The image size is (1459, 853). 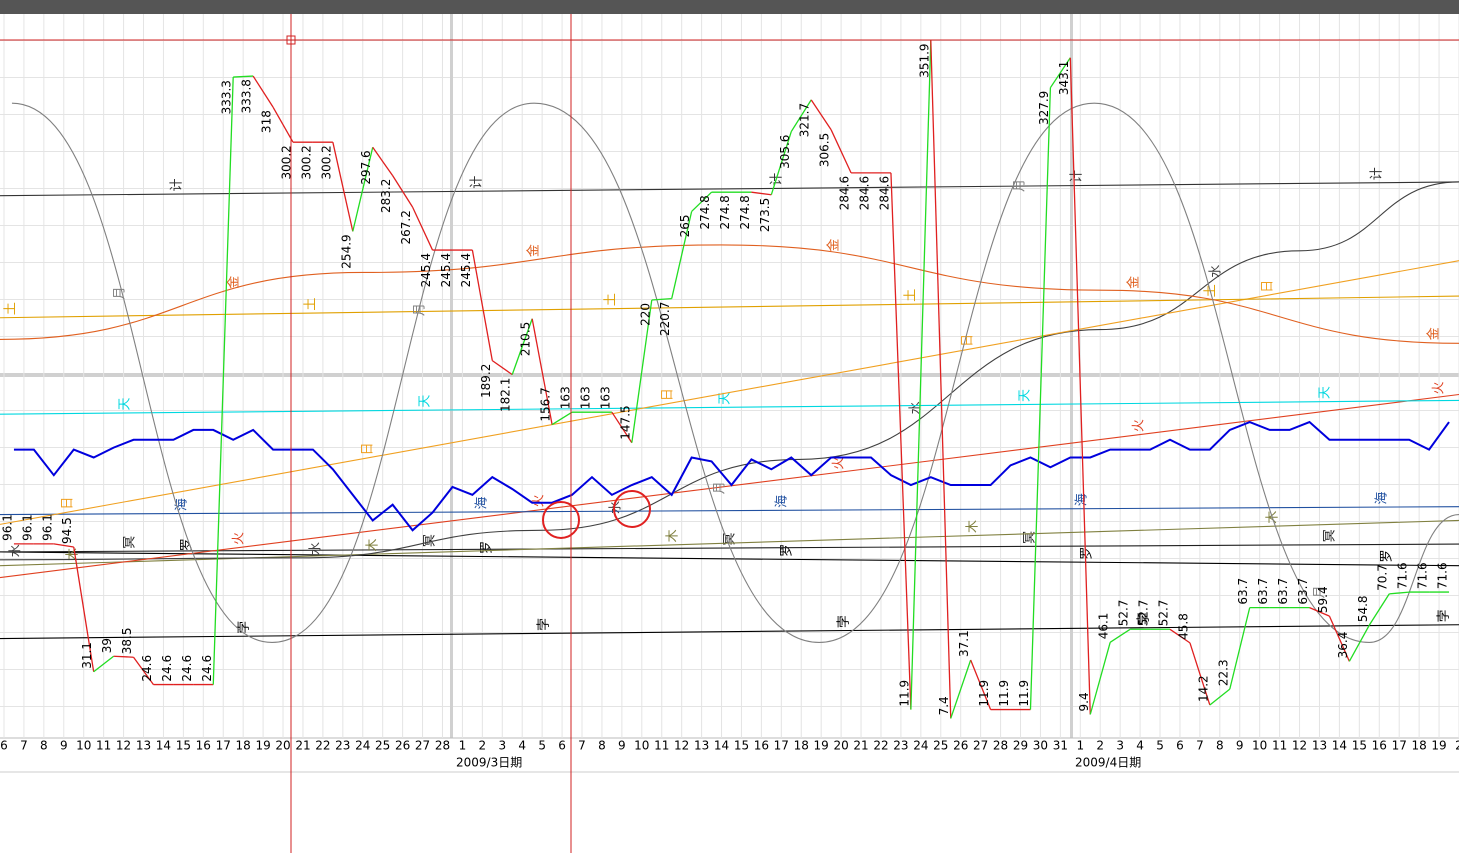 What do you see at coordinates (247, 96) in the screenshot?
I see `data-label: 333.8` at bounding box center [247, 96].